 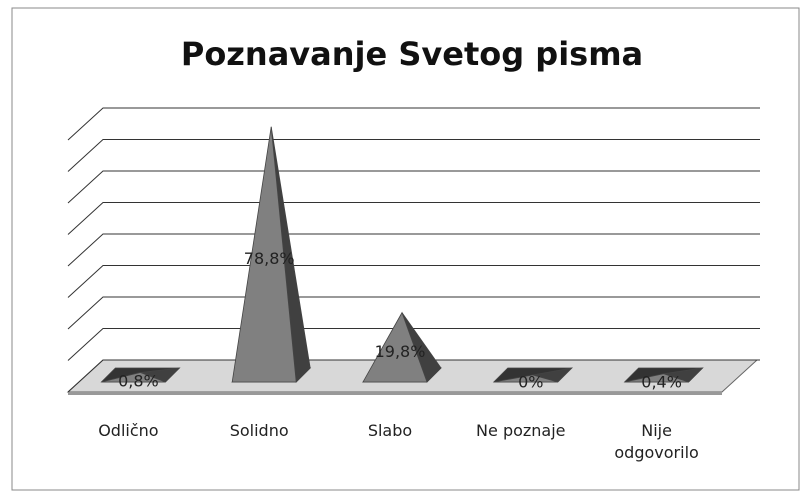 What do you see at coordinates (530, 382) in the screenshot?
I see `value-label: 0%` at bounding box center [530, 382].